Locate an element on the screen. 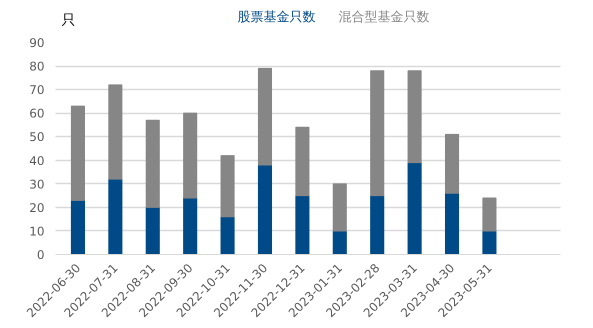 The width and height of the screenshot is (593, 328). y-tick-label: 40 is located at coordinates (37, 161).